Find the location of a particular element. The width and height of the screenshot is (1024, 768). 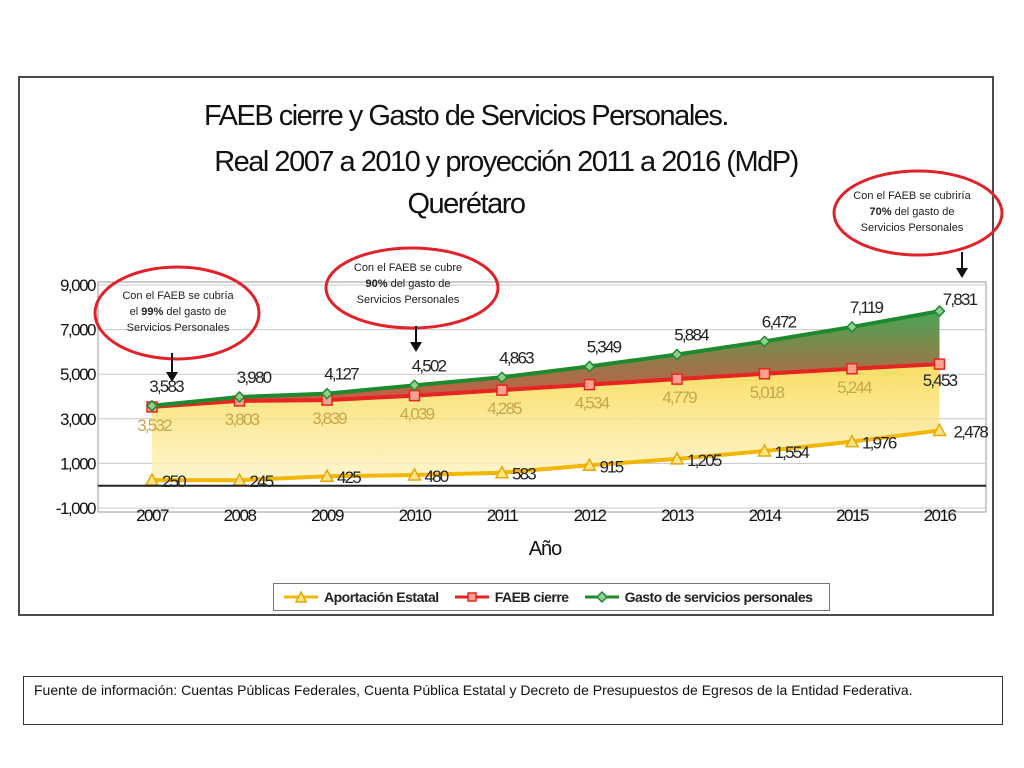

data-label-aportacion: 245 is located at coordinates (262, 481).